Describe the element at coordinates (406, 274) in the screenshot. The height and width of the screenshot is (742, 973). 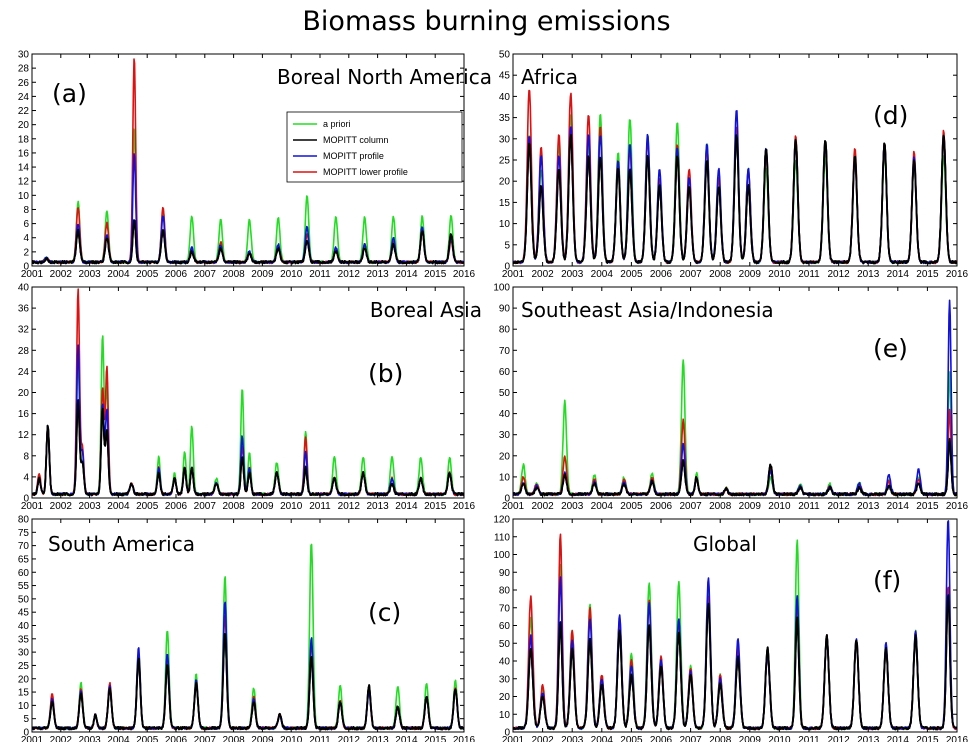
I see `x-tick-label: 2014` at that location.